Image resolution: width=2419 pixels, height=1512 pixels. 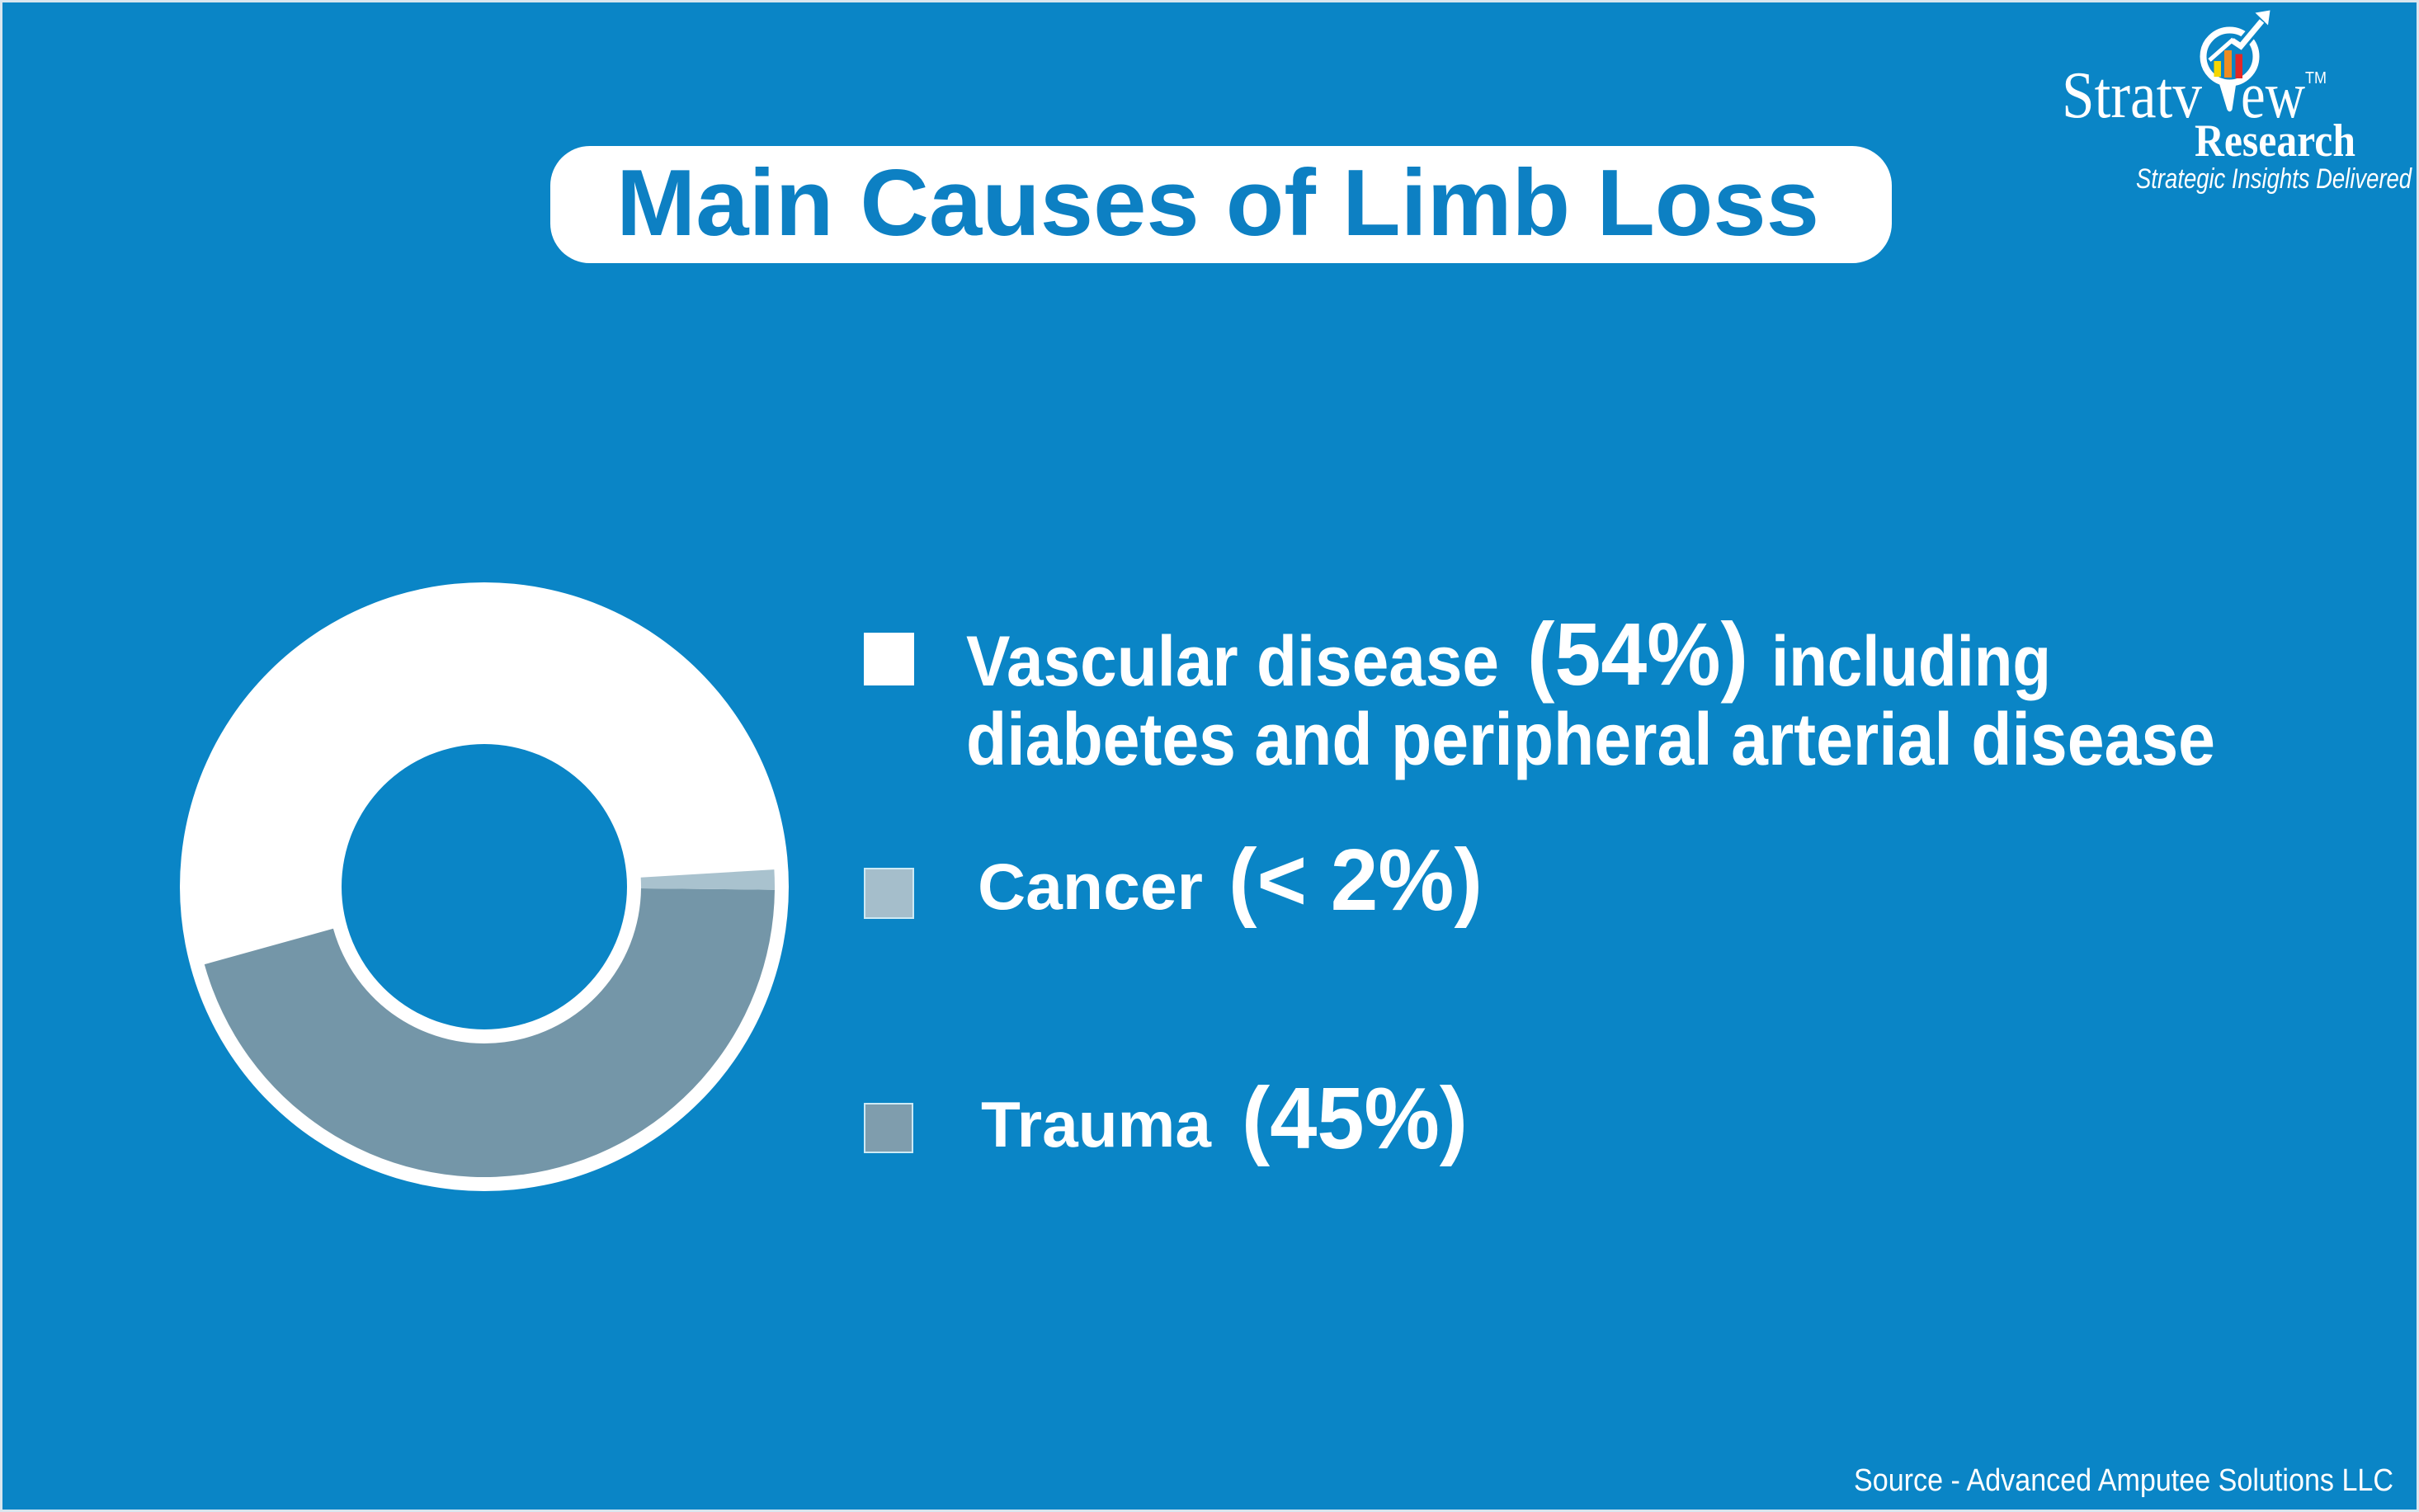 I want to click on svg-text: Vascular disease, so click(x=1232, y=661).